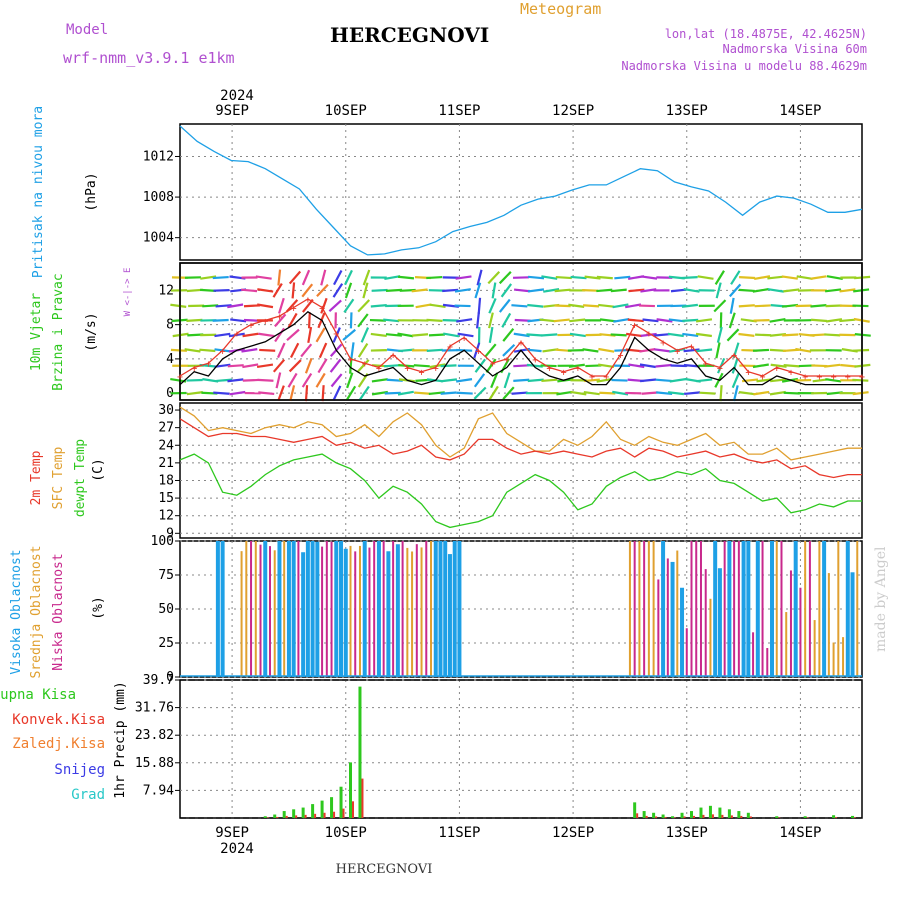  I want to click on sfc-temp-line, so click(520, 433).